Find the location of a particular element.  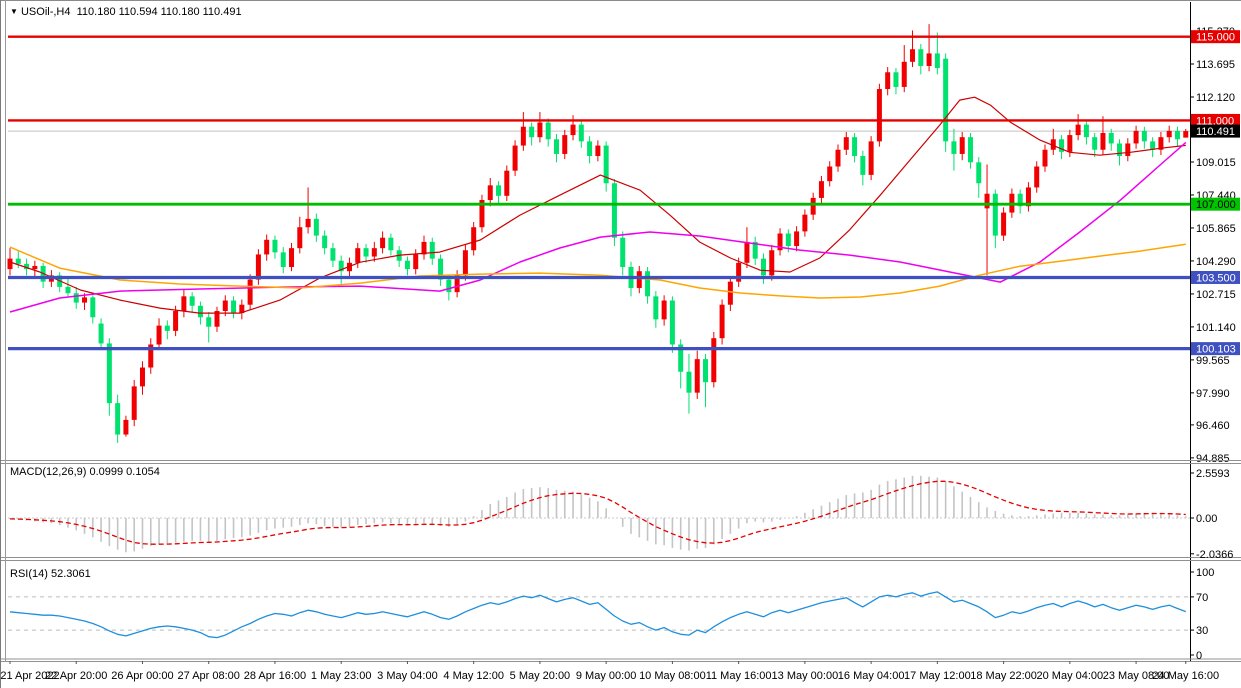

ma-slow-orange-line is located at coordinates (597, 271).